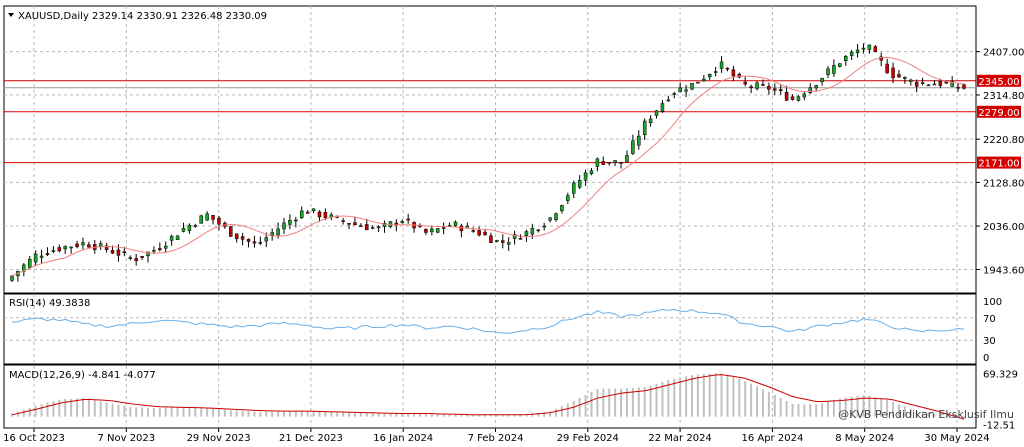 The width and height of the screenshot is (1024, 447). I want to click on level-tag-label: 2345.00, so click(998, 82).